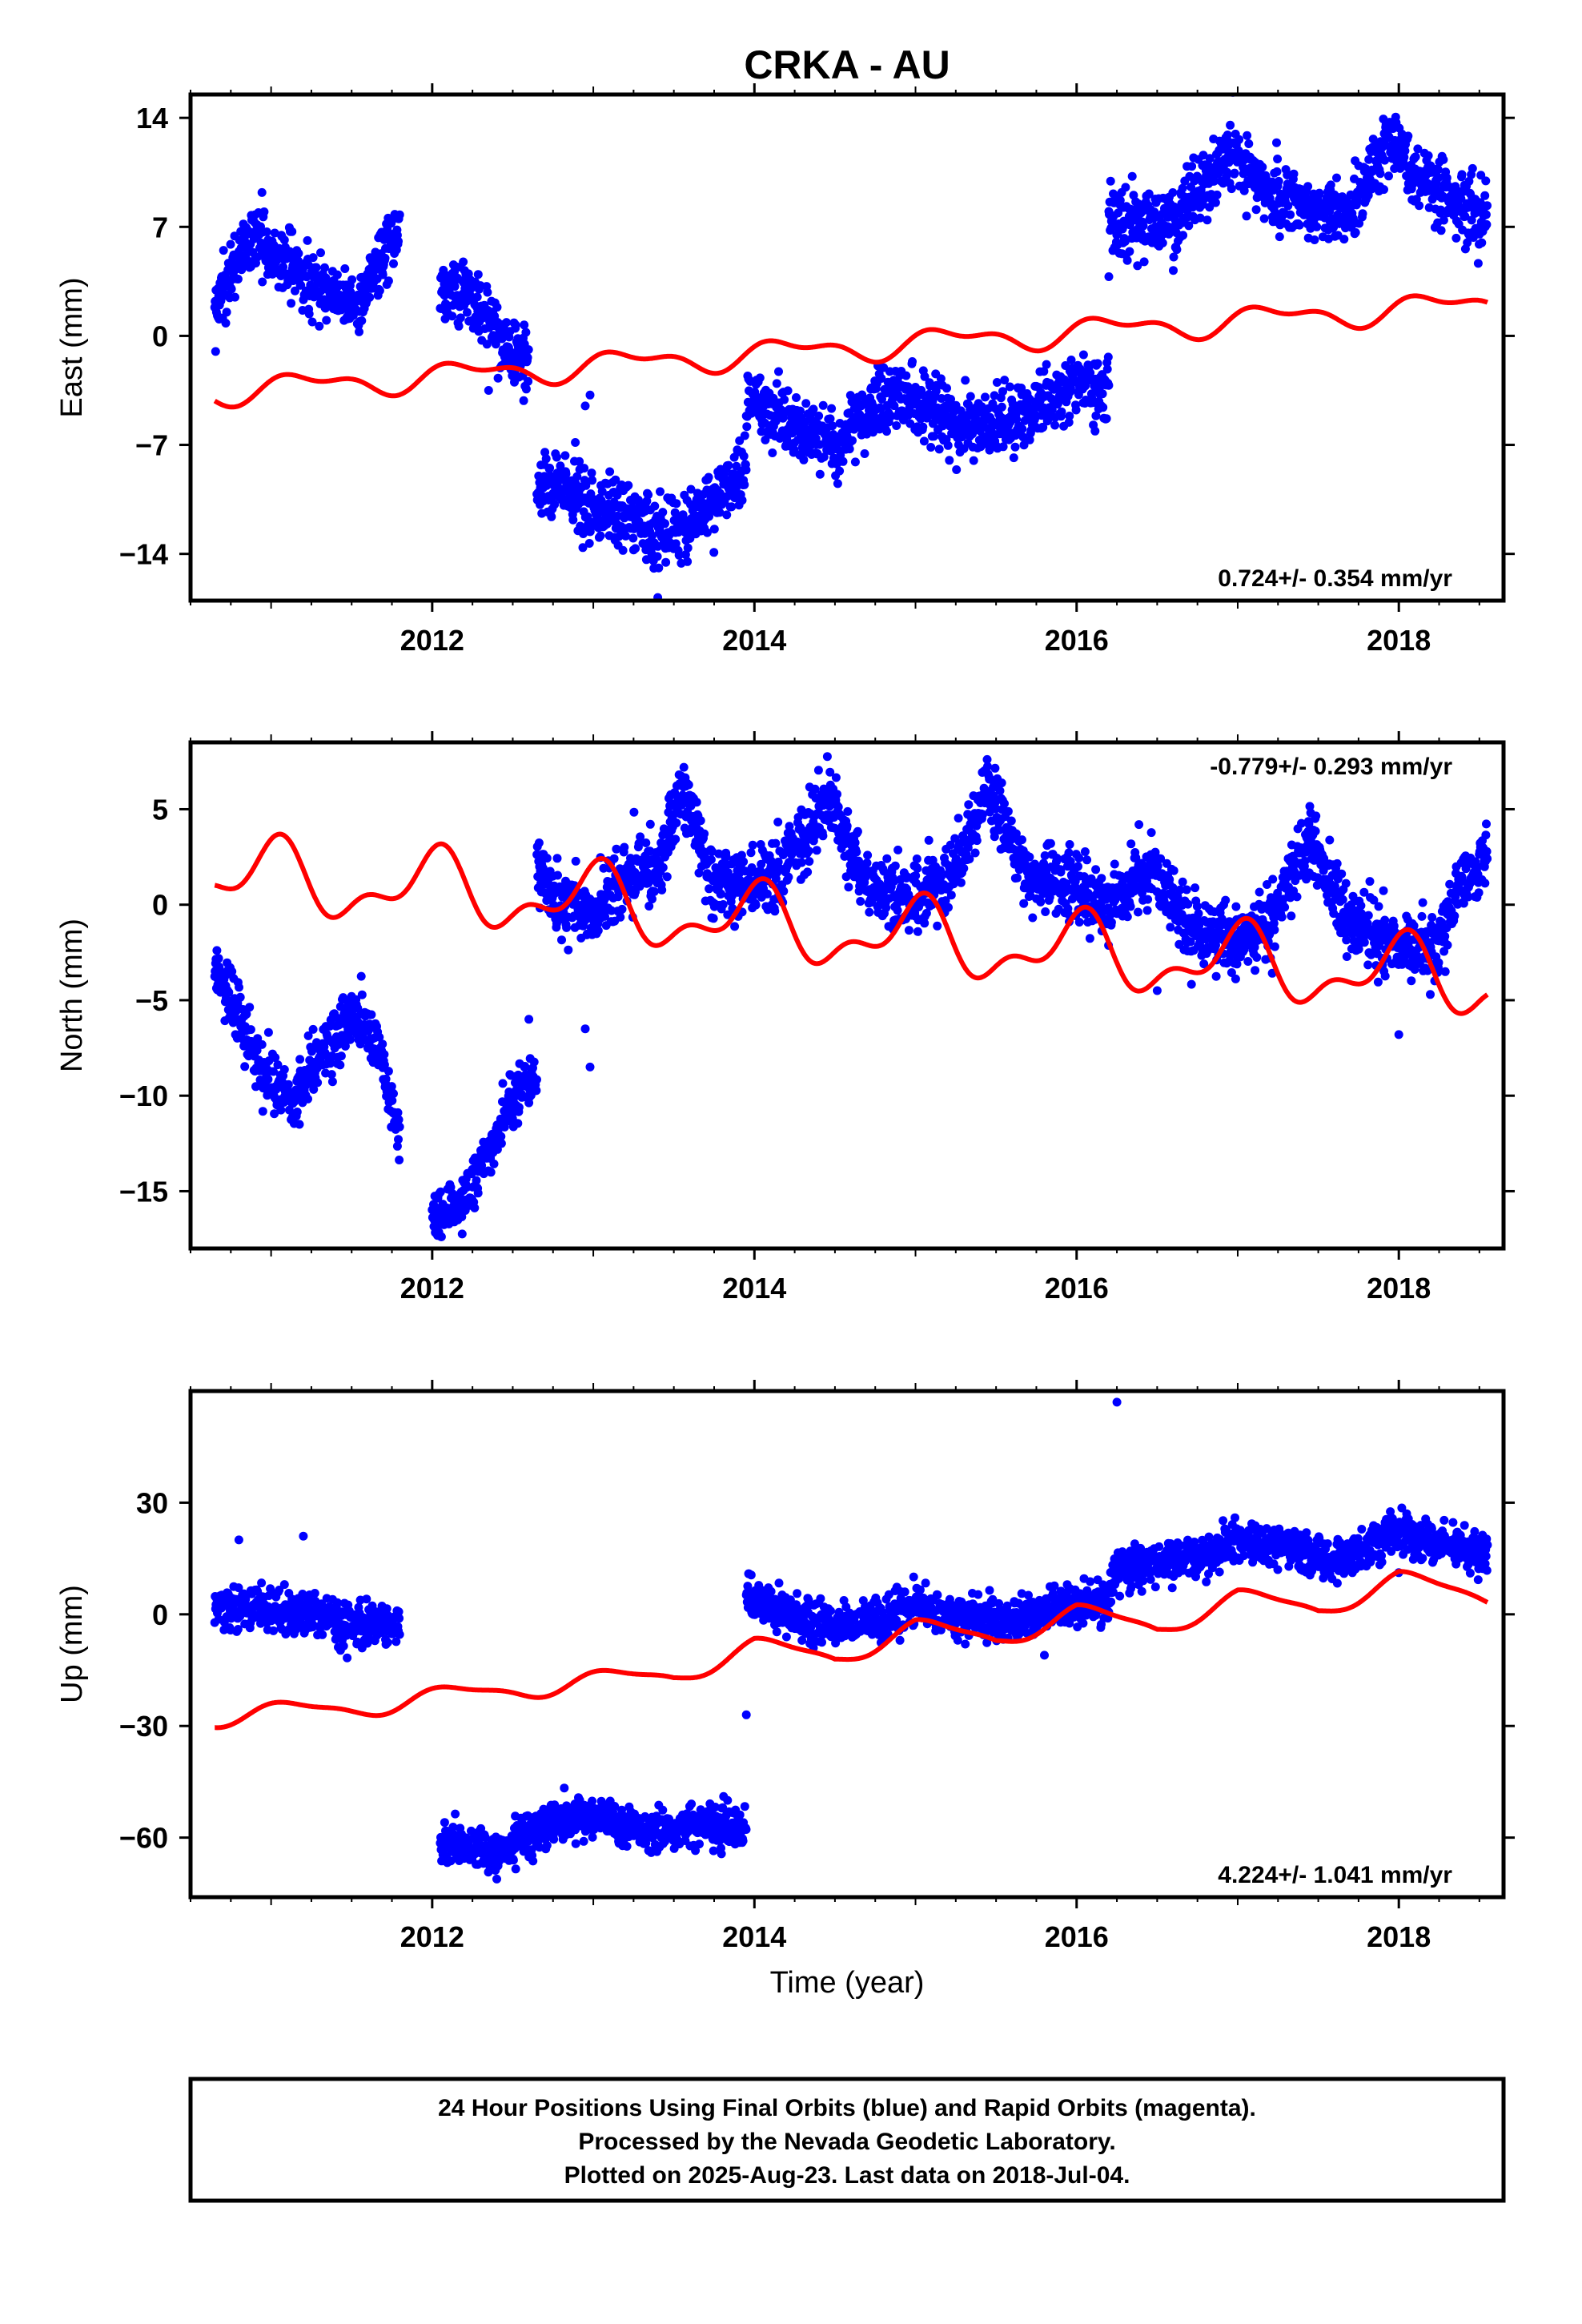  Describe the element at coordinates (1335, 578) in the screenshot. I see `east-rate-annotation: 0.724+/- 0.354 mm/yr` at that location.